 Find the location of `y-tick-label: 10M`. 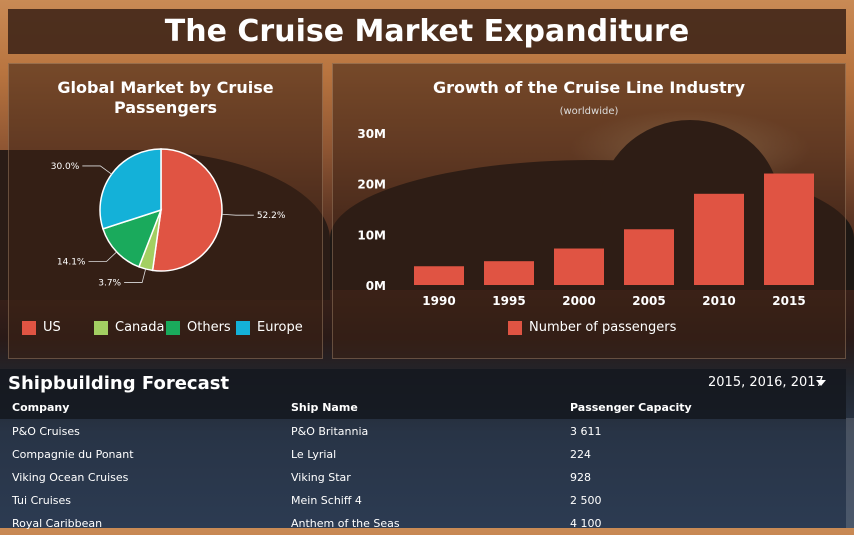

y-tick-label: 10M is located at coordinates (371, 235).